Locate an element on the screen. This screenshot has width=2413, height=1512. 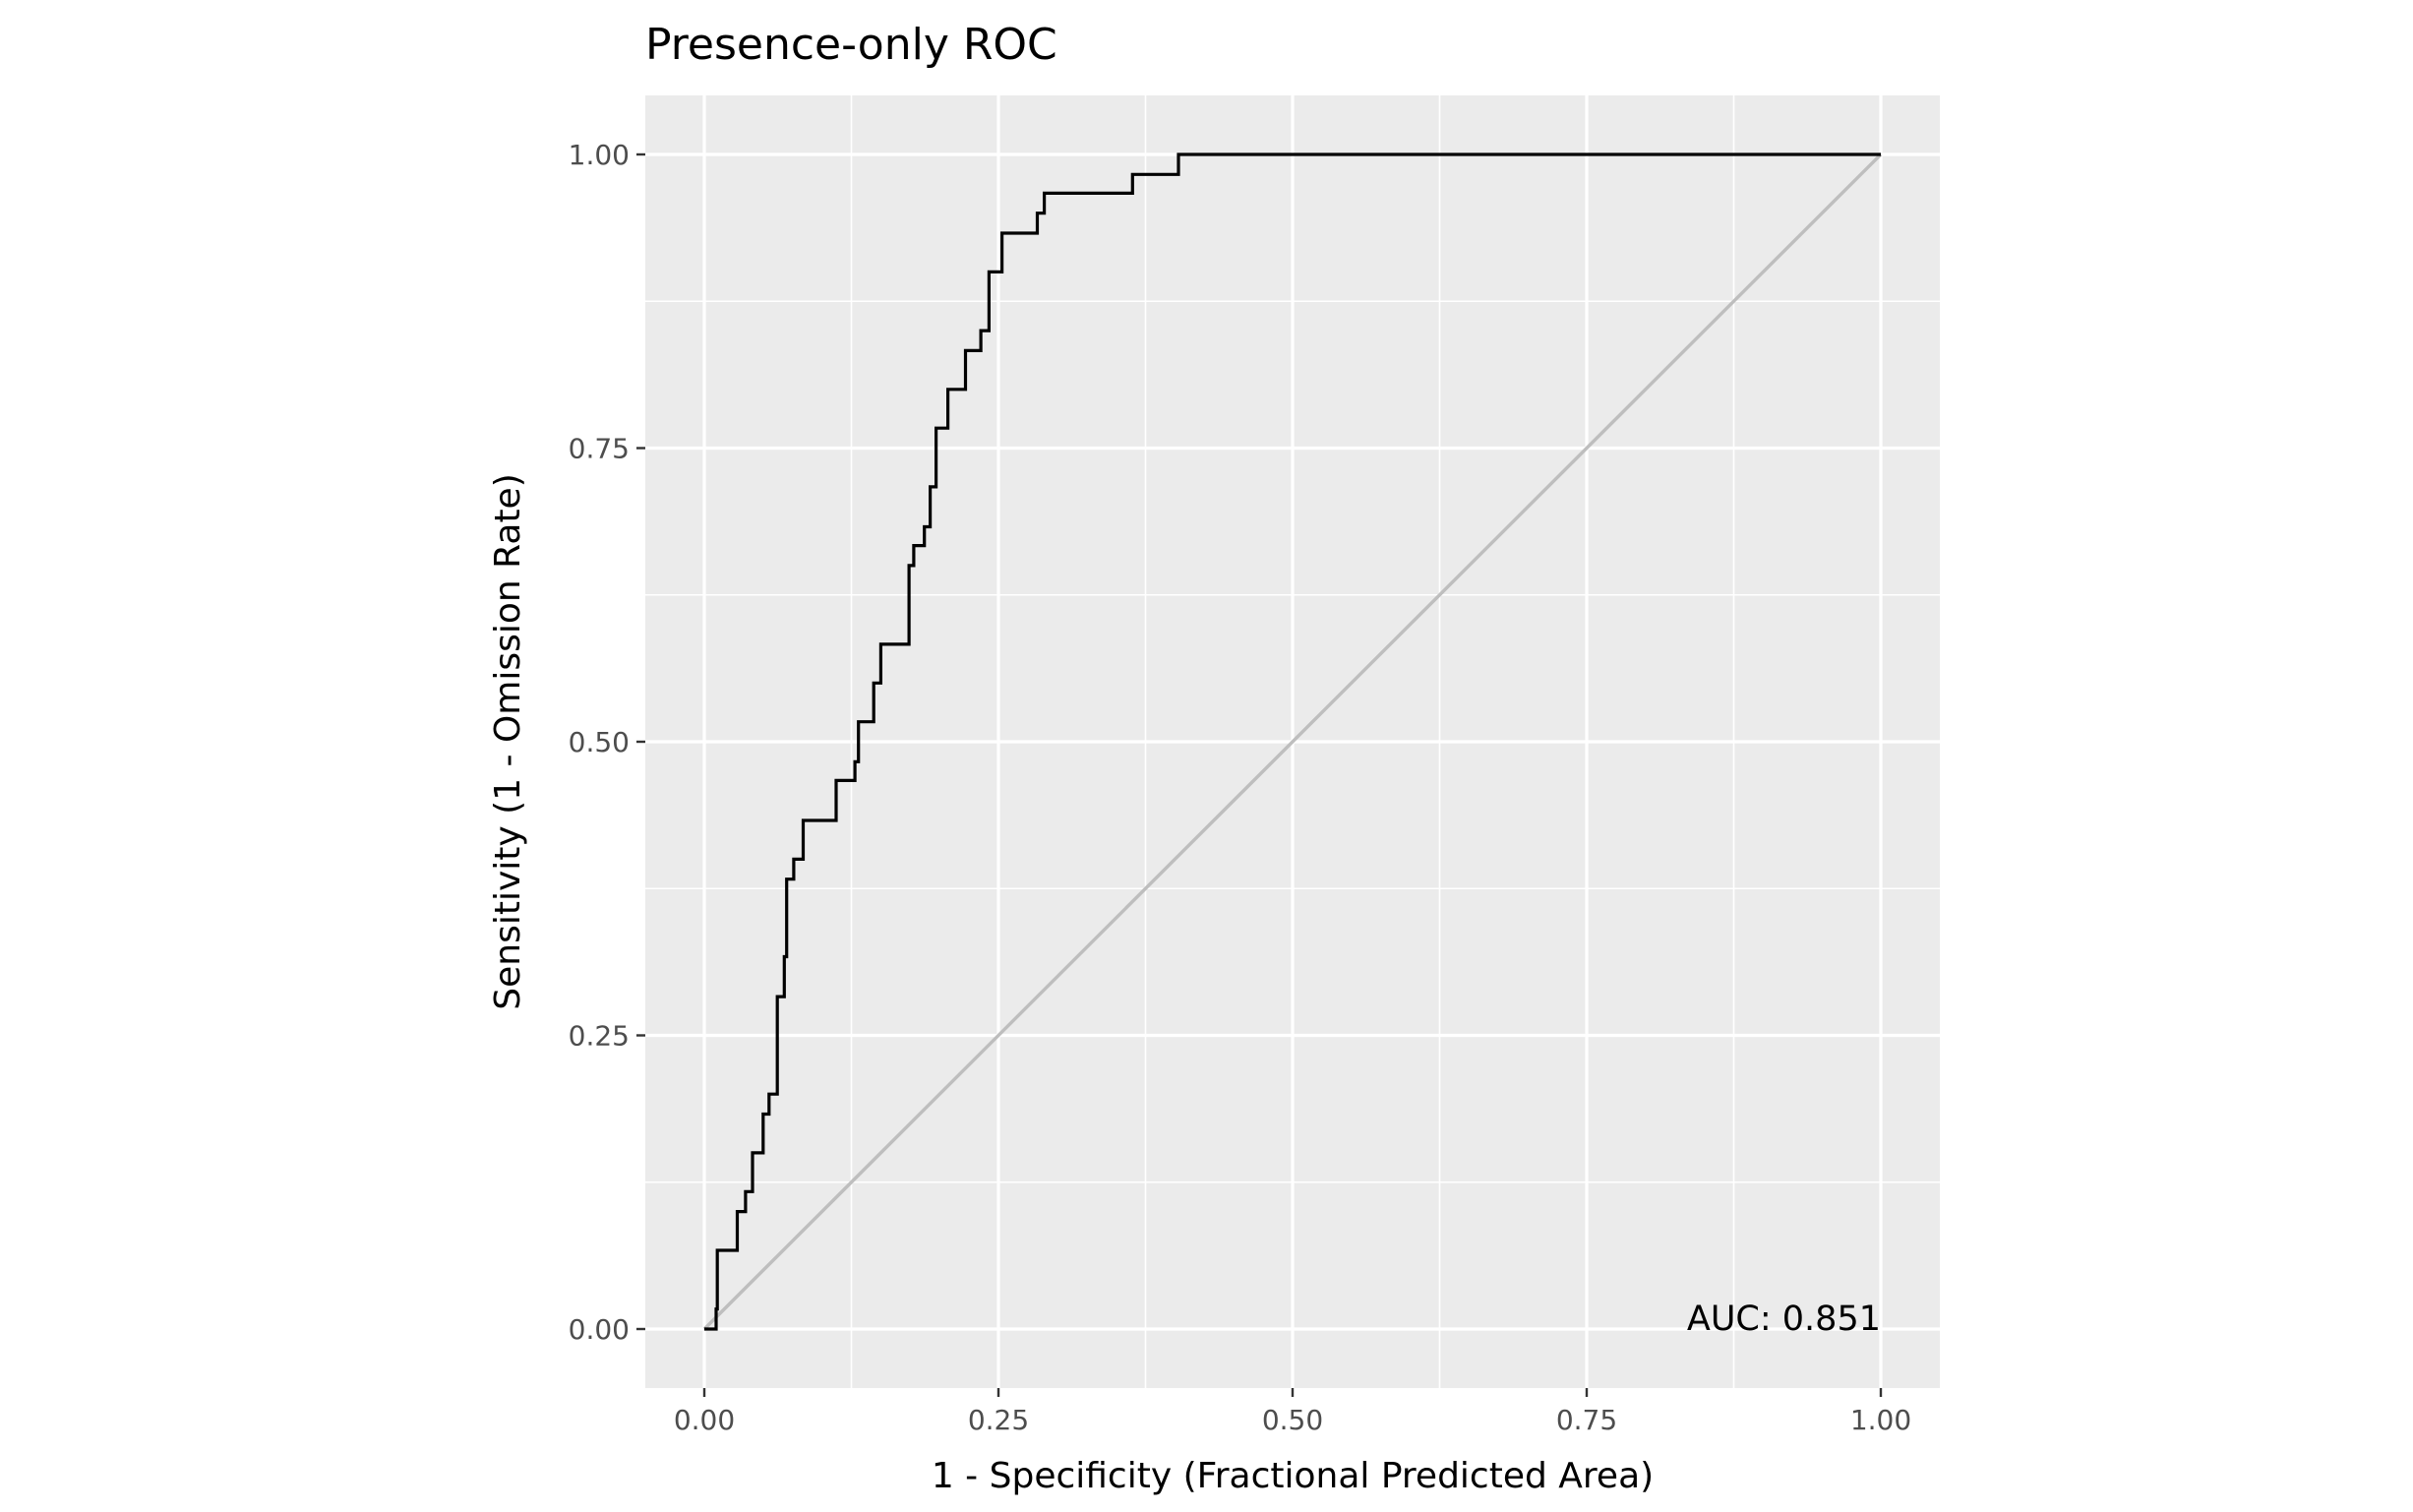
x-tick-label: 1.00 is located at coordinates (1880, 1420).